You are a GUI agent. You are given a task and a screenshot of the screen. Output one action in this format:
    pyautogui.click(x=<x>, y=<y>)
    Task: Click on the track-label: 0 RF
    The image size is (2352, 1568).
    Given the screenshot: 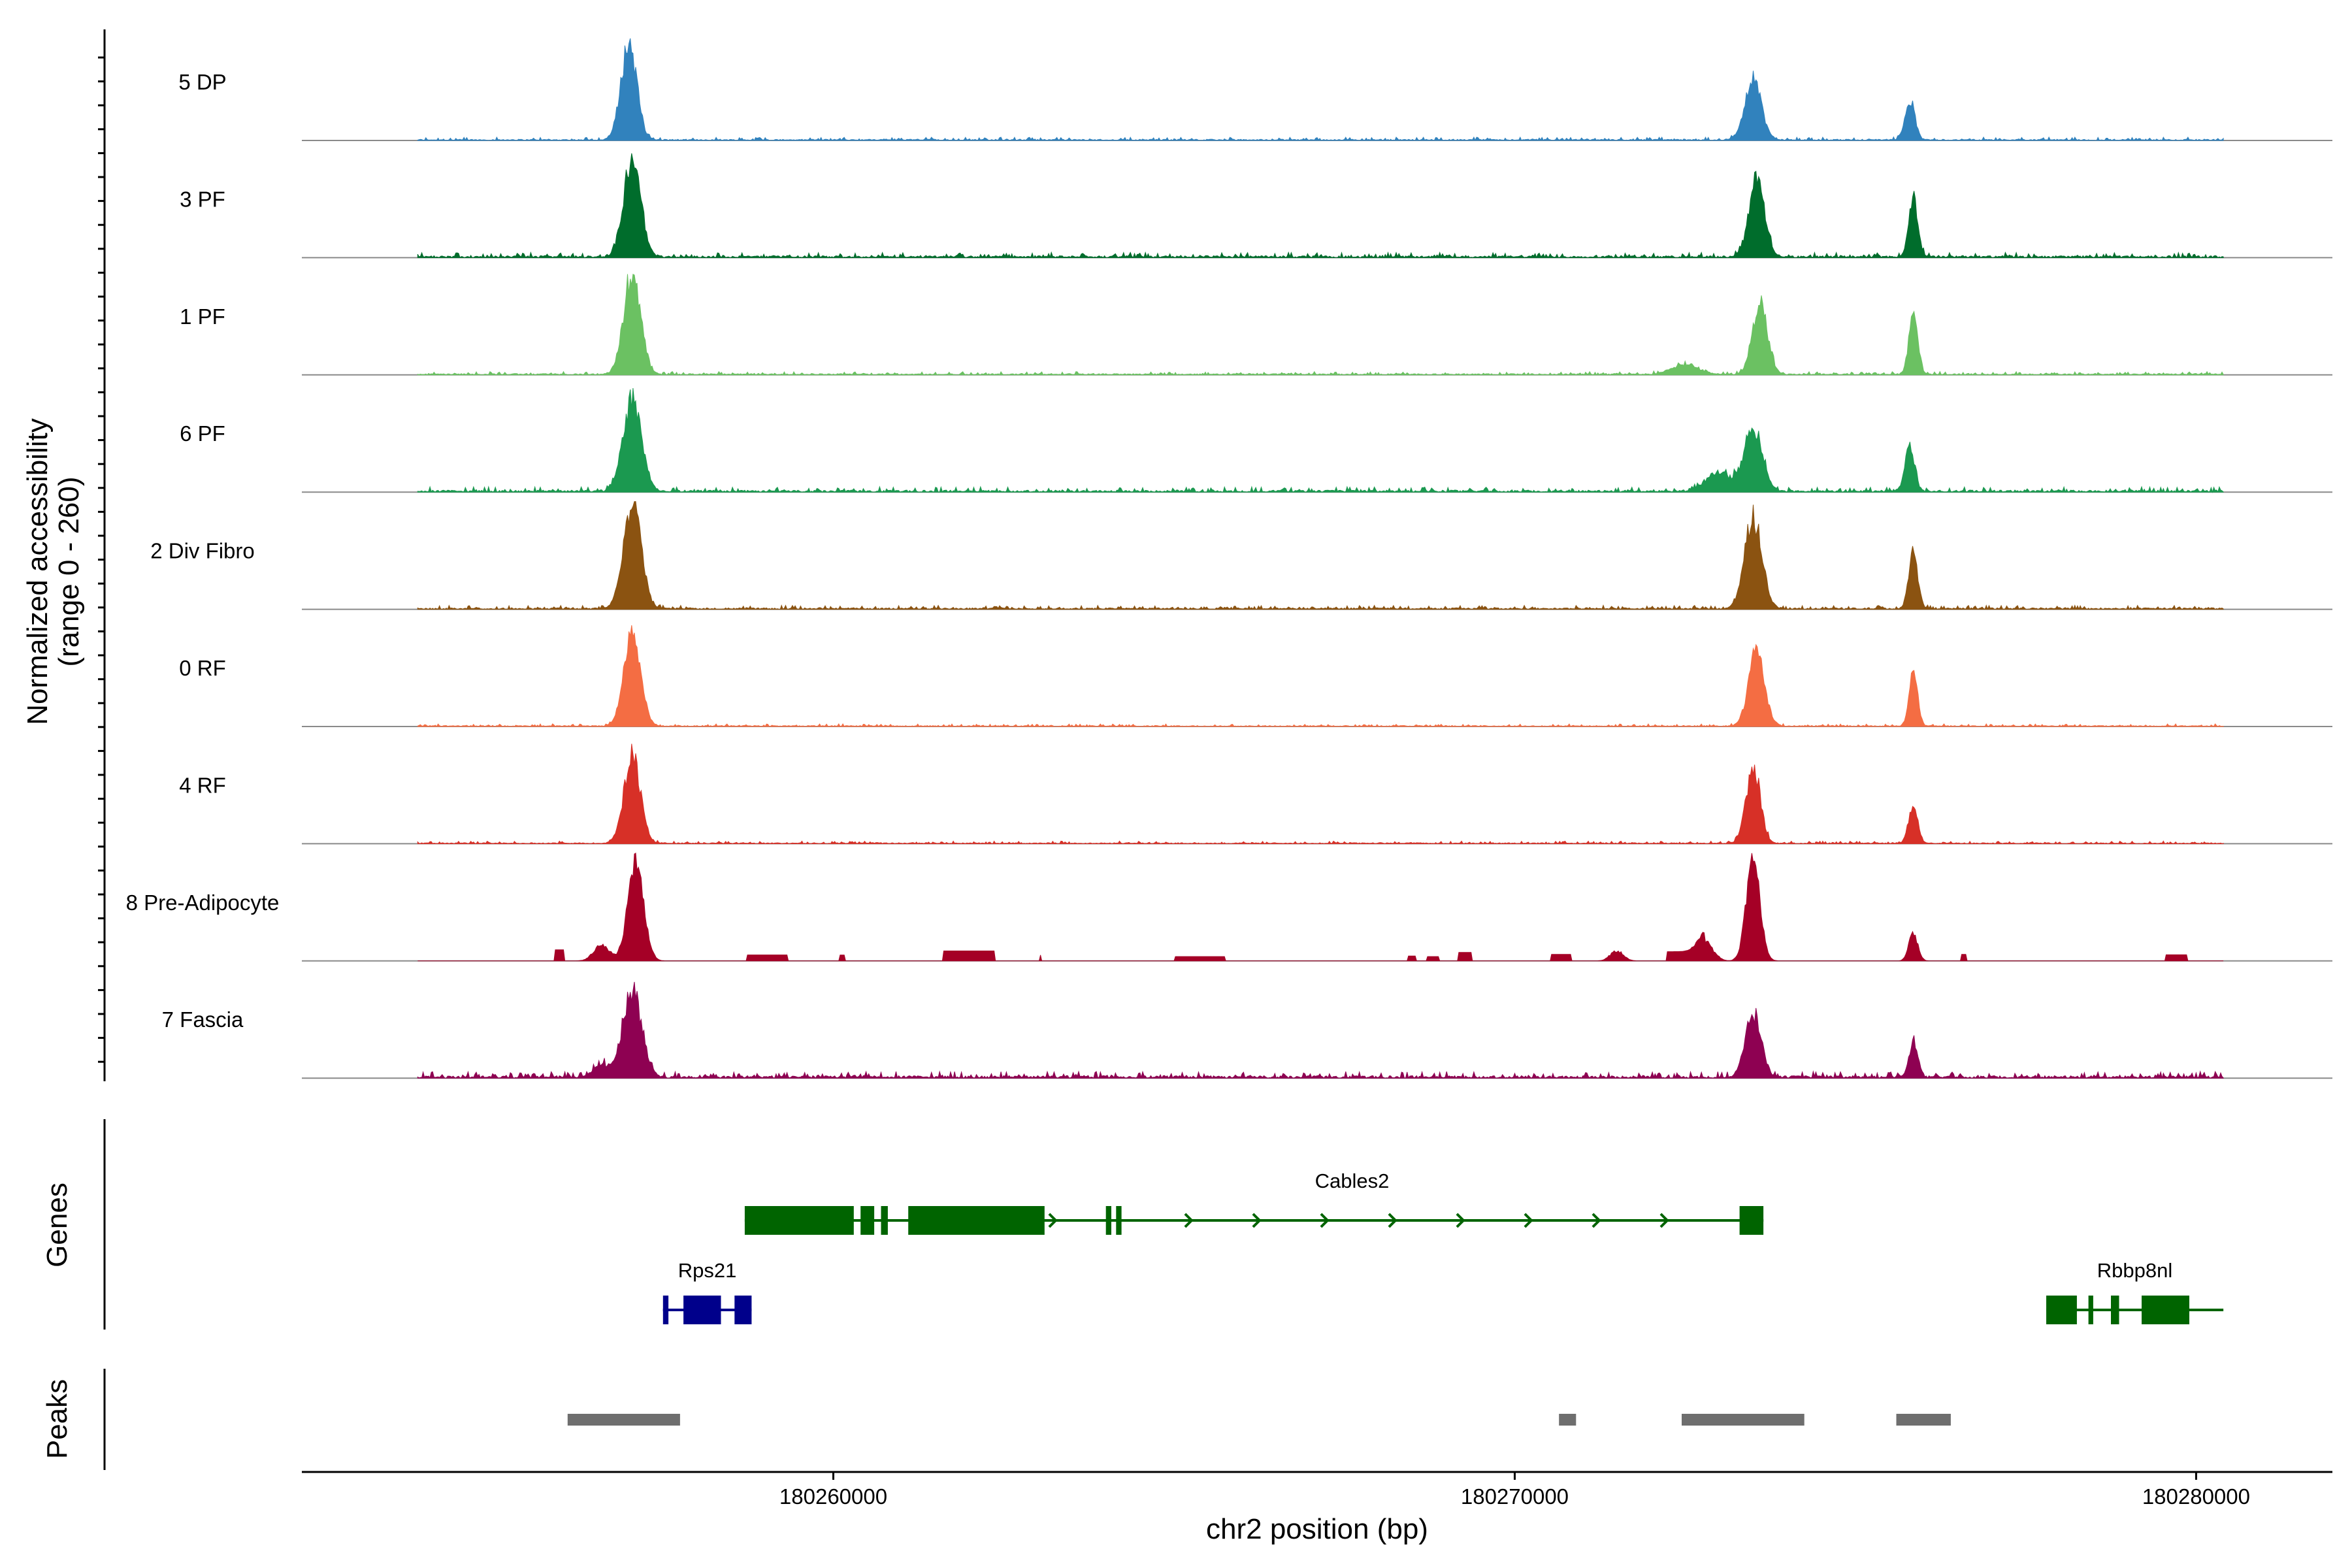 What is the action you would take?
    pyautogui.click(x=202, y=668)
    